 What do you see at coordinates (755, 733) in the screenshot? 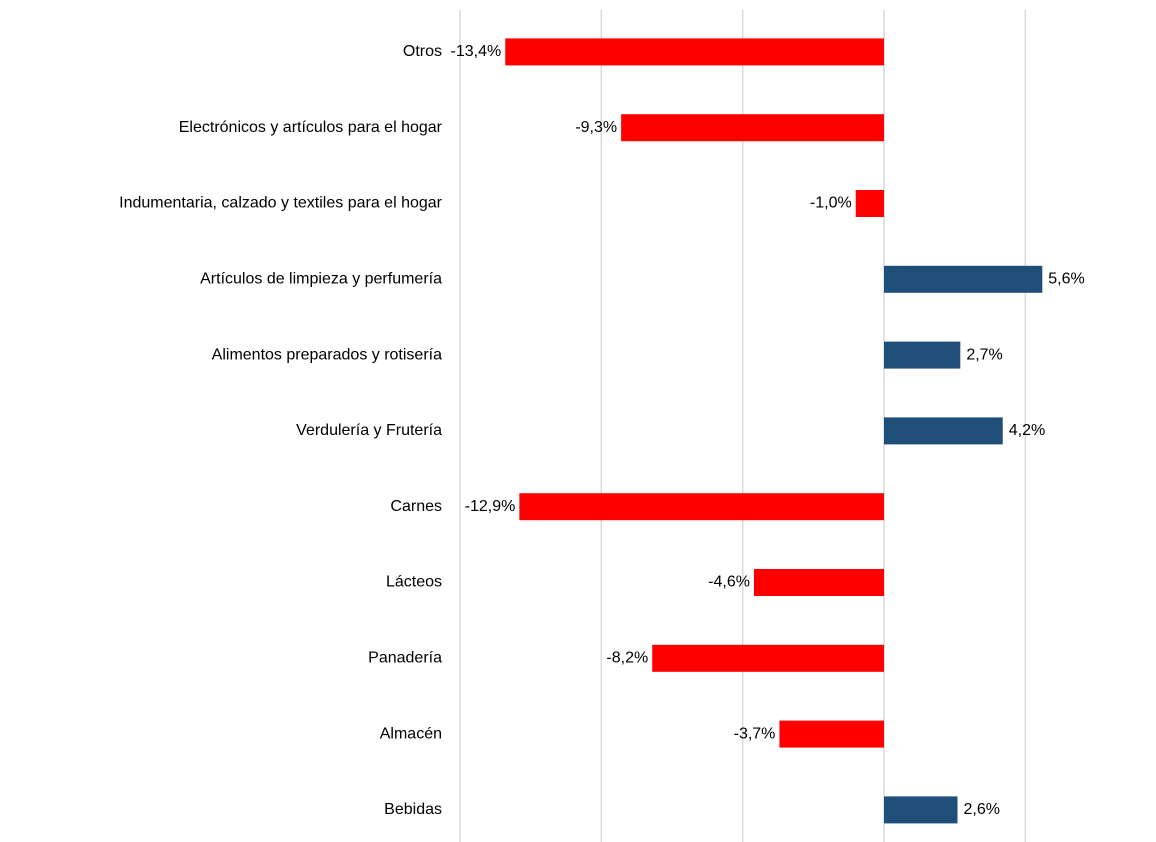
I see `value-label: -3,7%` at bounding box center [755, 733].